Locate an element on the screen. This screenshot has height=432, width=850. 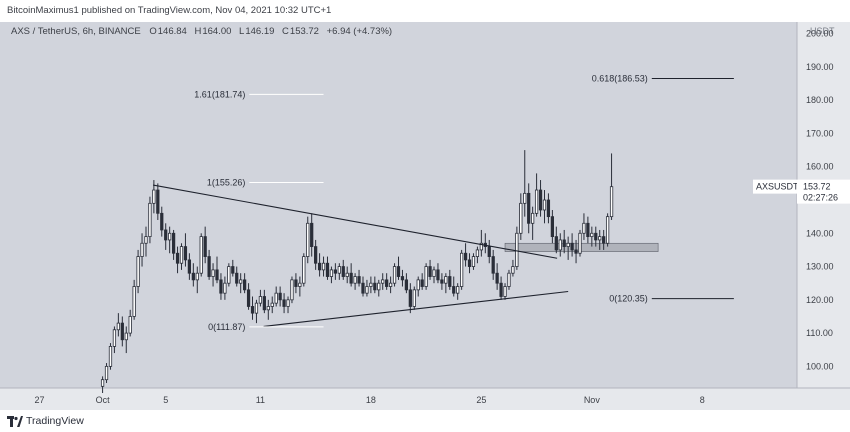
x-tick-label: 27 is located at coordinates (39, 400).